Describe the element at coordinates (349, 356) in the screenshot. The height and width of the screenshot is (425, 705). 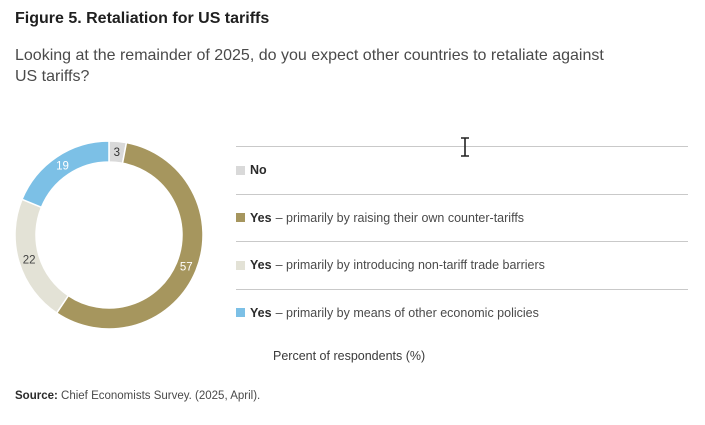
I see `unit-note: Percent of respondents (%)` at that location.